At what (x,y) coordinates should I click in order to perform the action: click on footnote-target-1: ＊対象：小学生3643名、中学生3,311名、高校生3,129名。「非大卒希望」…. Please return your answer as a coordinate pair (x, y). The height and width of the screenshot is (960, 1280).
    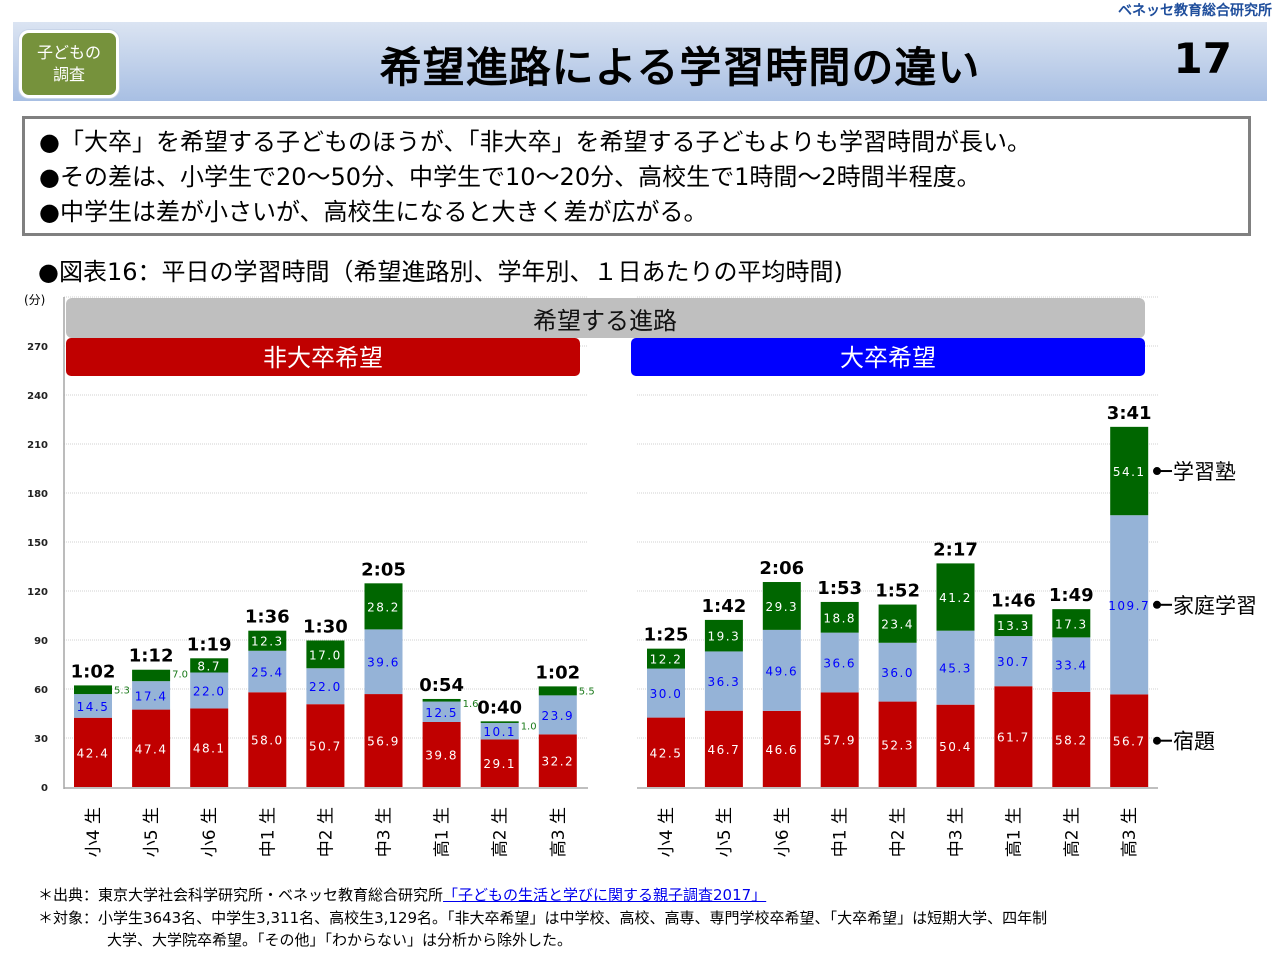
    Looking at the image, I should click on (543, 918).